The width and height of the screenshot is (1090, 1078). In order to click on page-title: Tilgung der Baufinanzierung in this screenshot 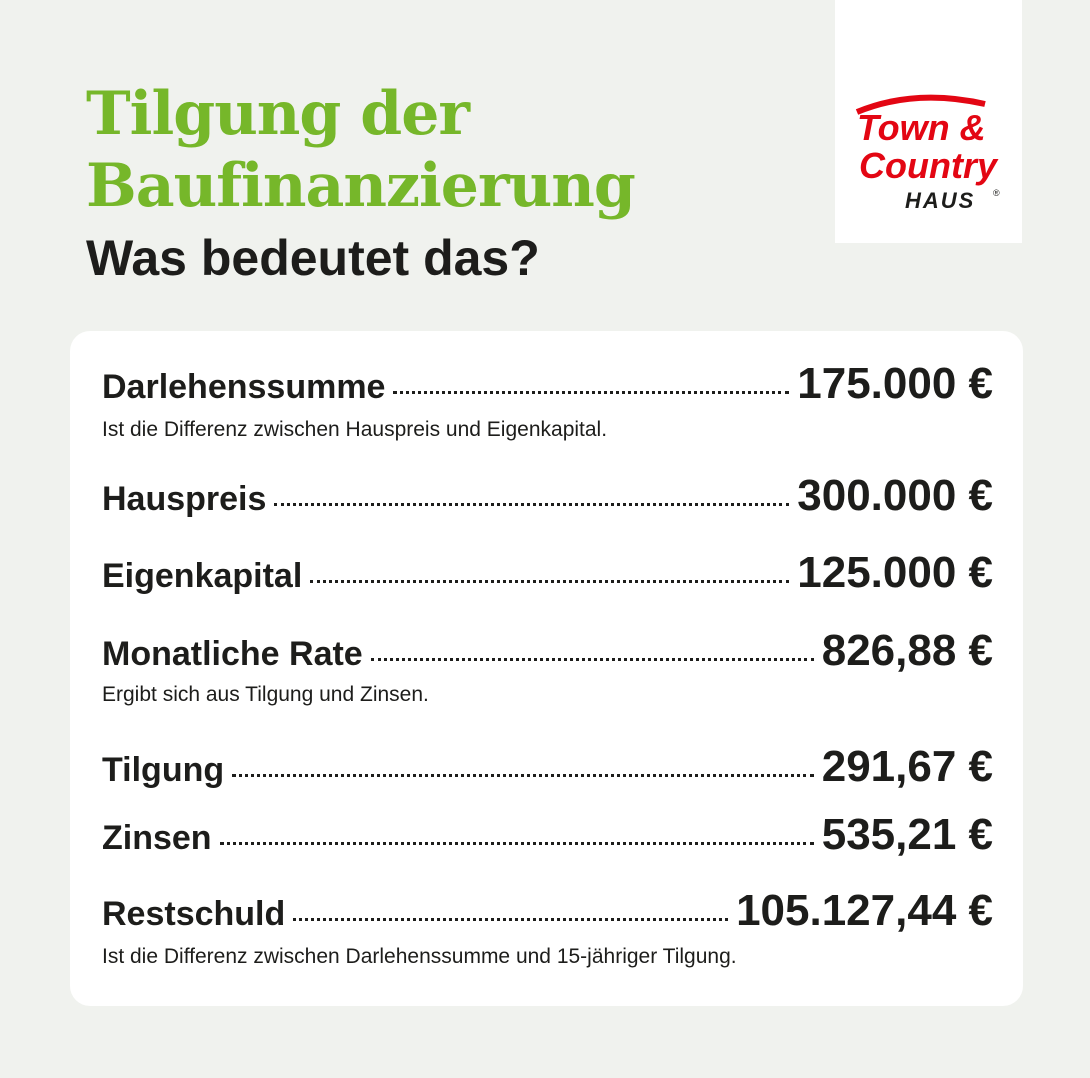, I will do `click(361, 150)`.